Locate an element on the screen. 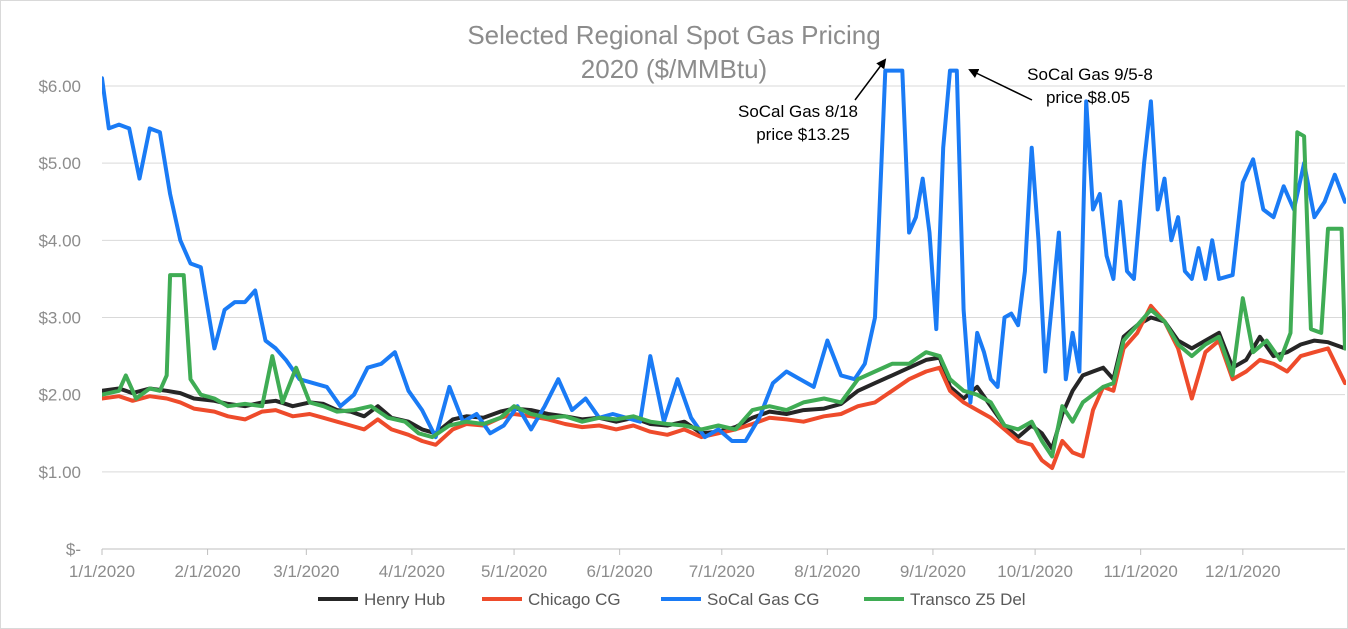 This screenshot has width=1348, height=629. x-tick-label: 4/1/2020 is located at coordinates (412, 571).